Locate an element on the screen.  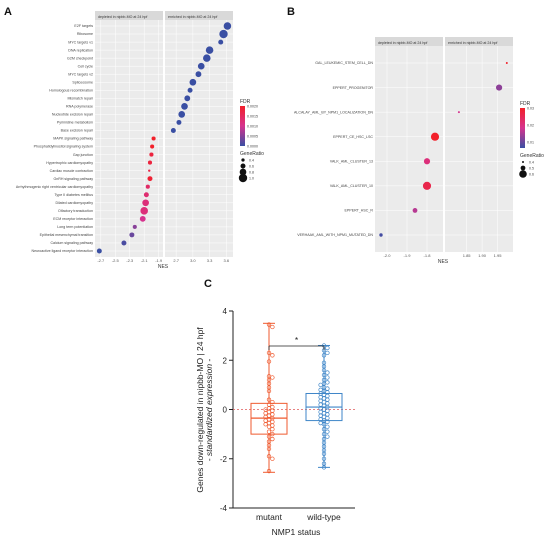
x-tick-label: 2.7 is located at coordinates (176, 260).